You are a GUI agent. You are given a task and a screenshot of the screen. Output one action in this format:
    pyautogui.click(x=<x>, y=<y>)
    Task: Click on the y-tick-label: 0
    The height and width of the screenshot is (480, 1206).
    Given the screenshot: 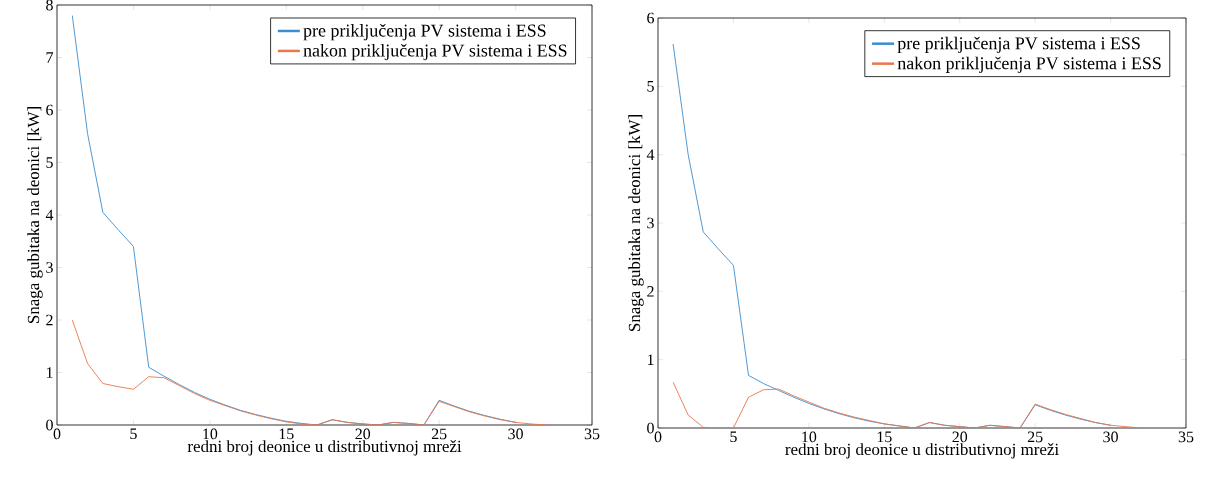 What is the action you would take?
    pyautogui.click(x=49, y=425)
    